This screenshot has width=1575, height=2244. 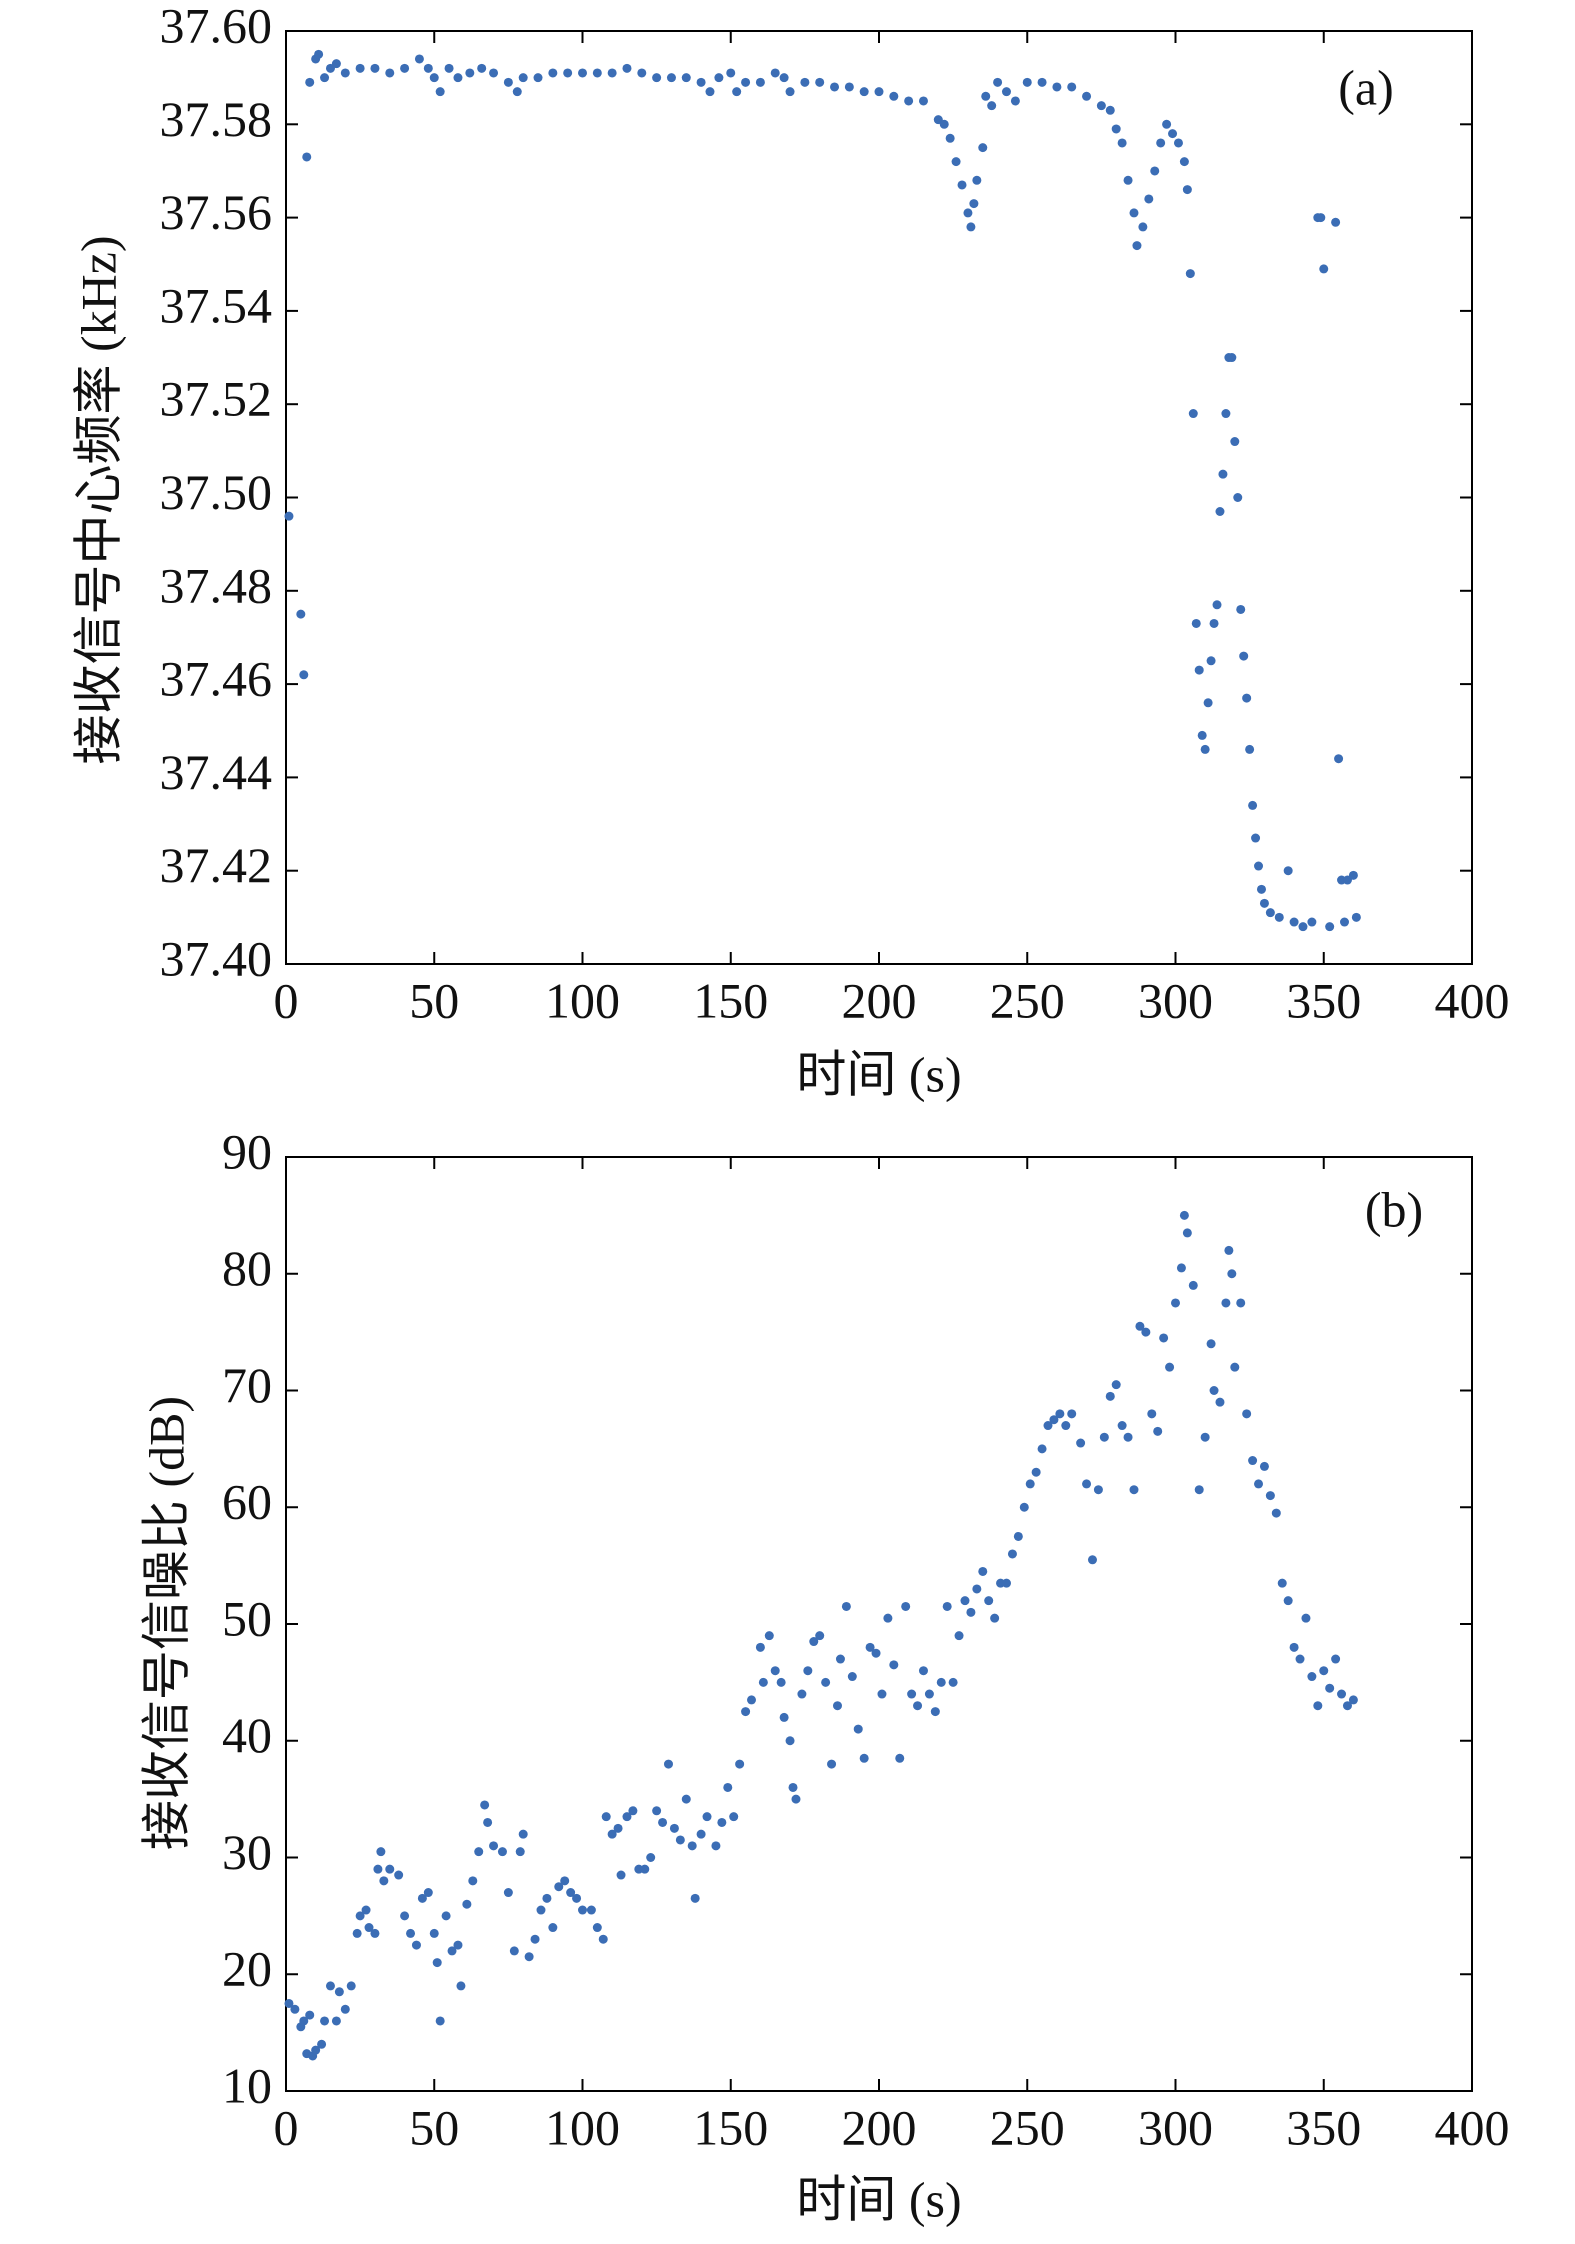 I want to click on y-tick-label: 37.52, so click(x=216, y=399).